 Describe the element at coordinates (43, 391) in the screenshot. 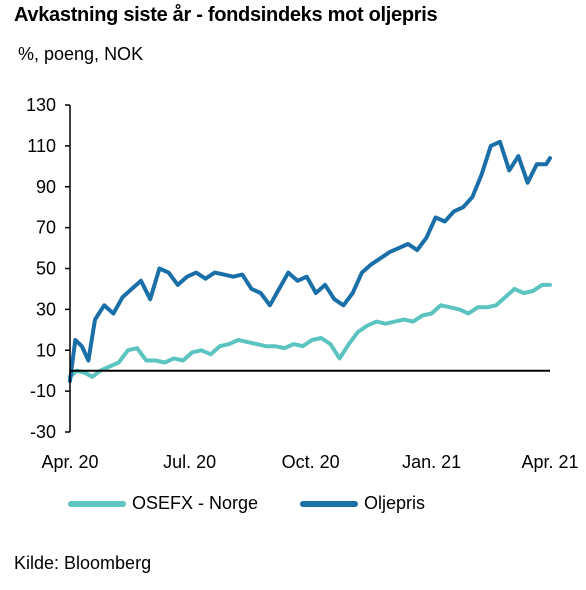

I see `y-tick-label: -10` at that location.